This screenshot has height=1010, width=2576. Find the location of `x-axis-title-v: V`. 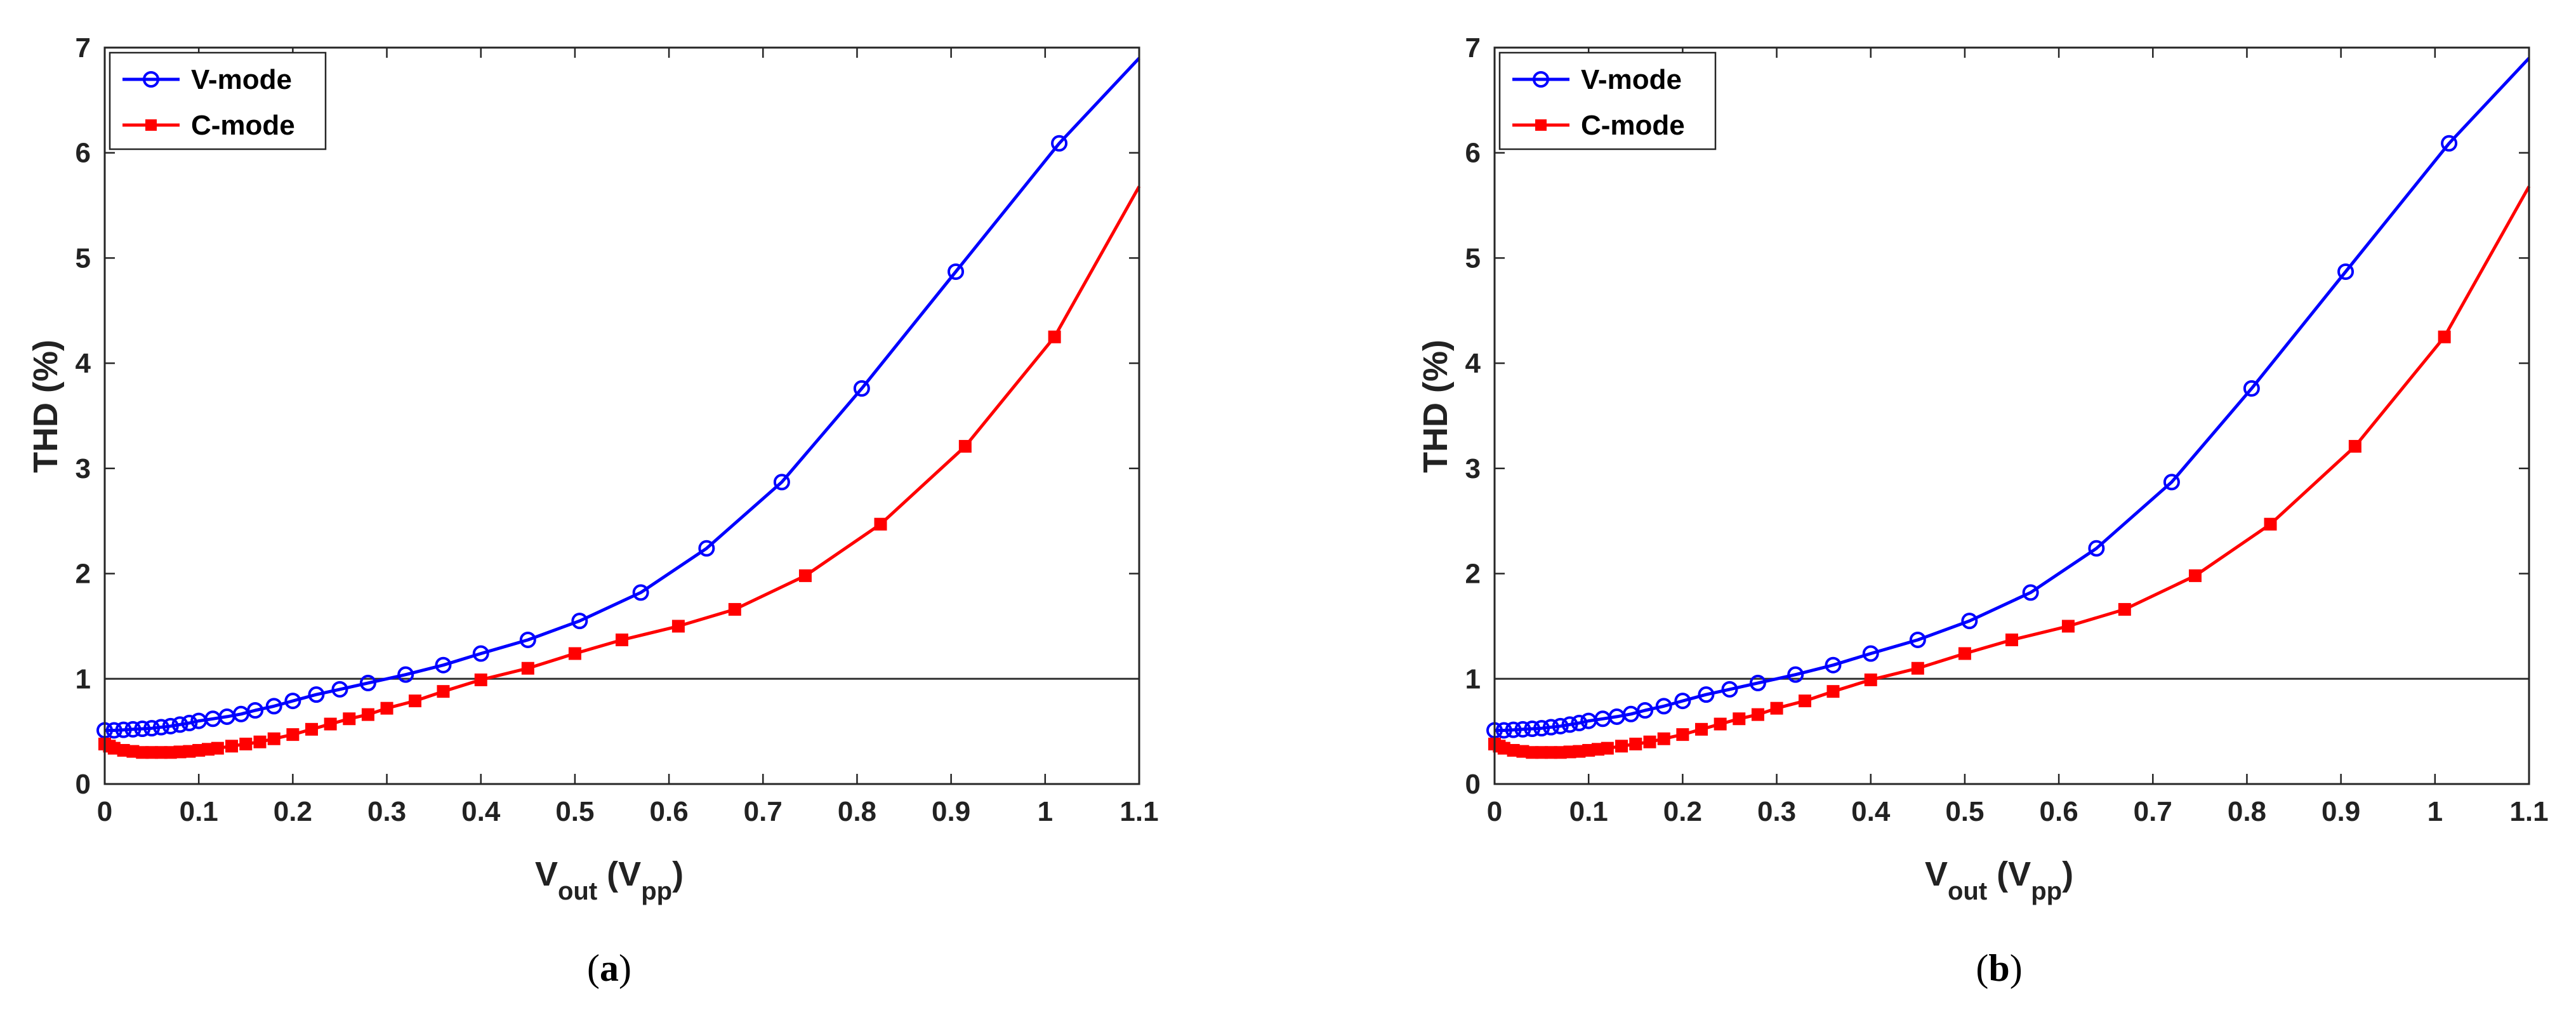

x-axis-title-v: V is located at coordinates (546, 874).